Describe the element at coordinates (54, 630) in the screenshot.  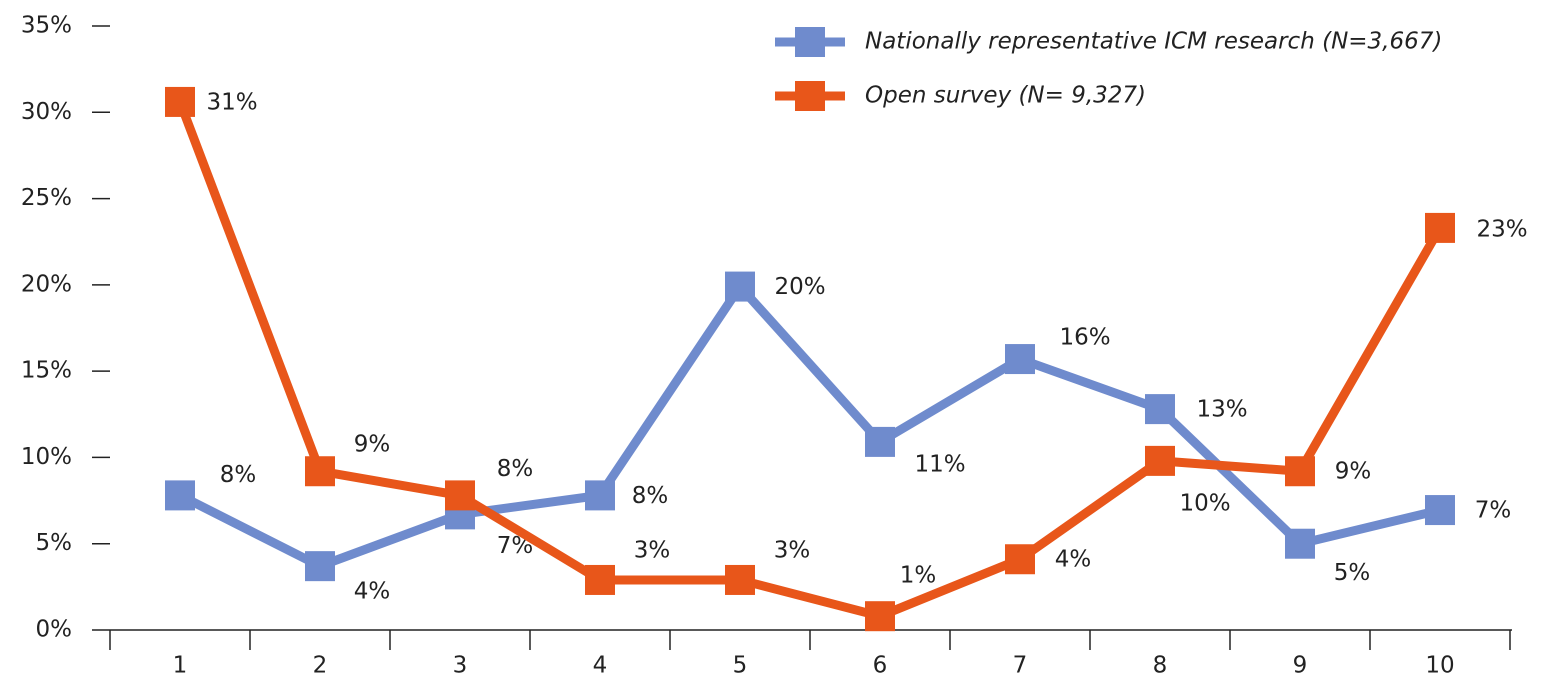
I see `y-tick-label: 0%` at that location.